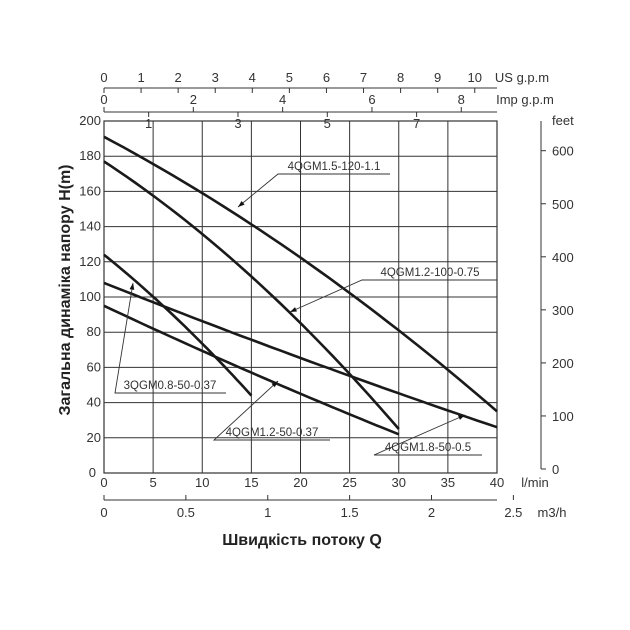 This screenshot has height=630, width=630. What do you see at coordinates (103, 512) in the screenshot?
I see `m3h-tick-label: 0` at bounding box center [103, 512].